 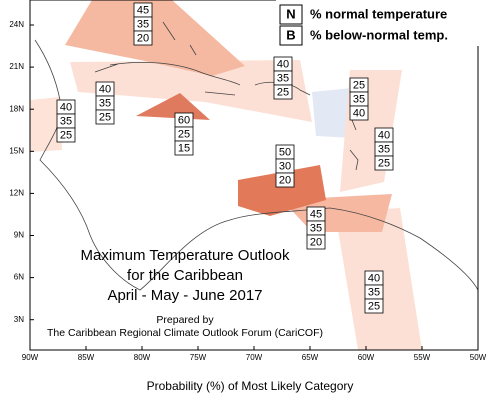 What do you see at coordinates (378, 13) in the screenshot?
I see `legend-label: % normal temperature` at bounding box center [378, 13].